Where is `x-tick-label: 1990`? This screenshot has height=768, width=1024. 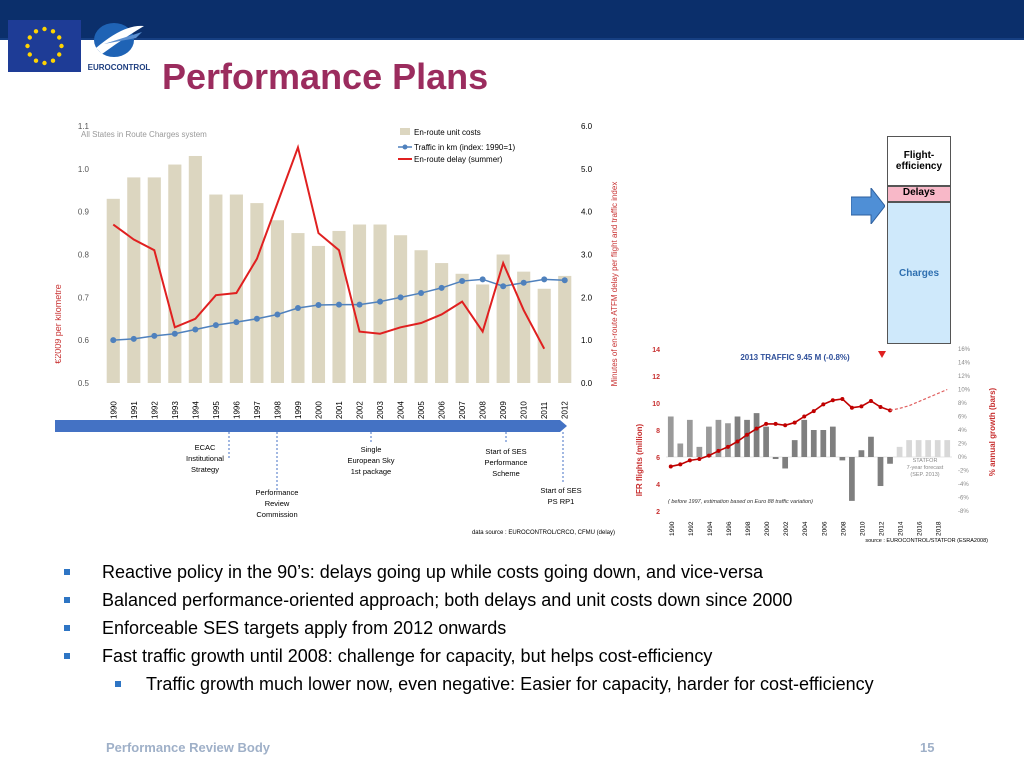
x-tick-label: 1990 is located at coordinates (672, 528).